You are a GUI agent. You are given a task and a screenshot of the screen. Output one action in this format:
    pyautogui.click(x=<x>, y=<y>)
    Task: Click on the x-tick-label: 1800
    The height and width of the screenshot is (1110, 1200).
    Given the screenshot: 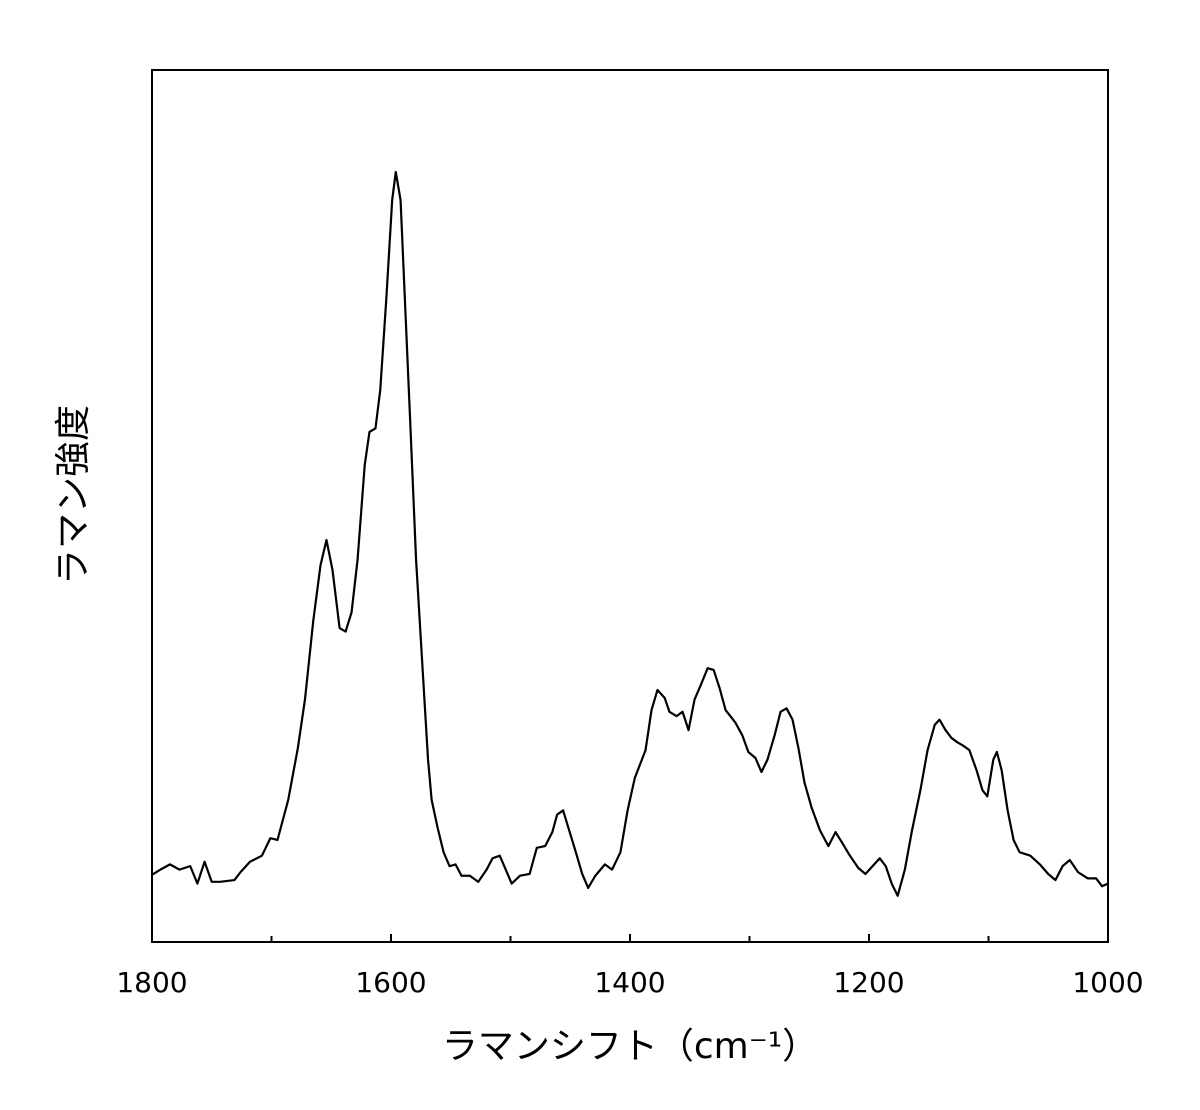 What is the action you would take?
    pyautogui.click(x=151, y=982)
    